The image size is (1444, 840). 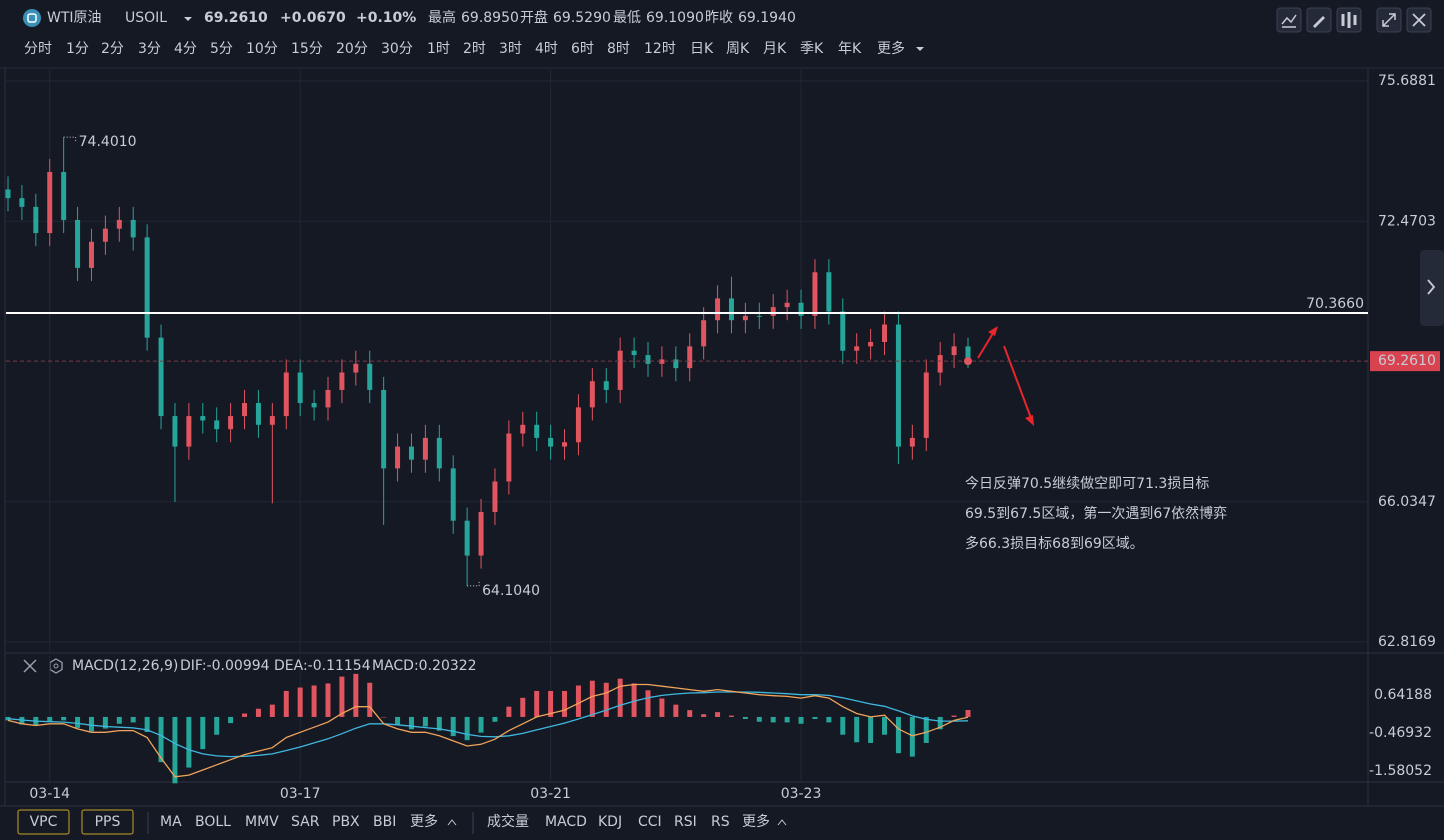 What do you see at coordinates (627, 18) in the screenshot?
I see `stat-label: 最低` at bounding box center [627, 18].